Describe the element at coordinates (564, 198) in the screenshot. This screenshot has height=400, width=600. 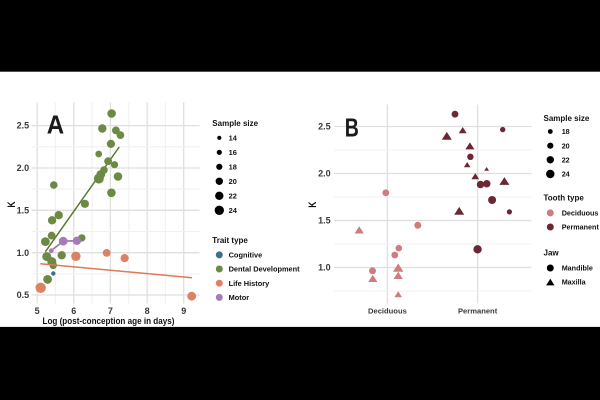
I see `svg-text: Tooth type` at that location.